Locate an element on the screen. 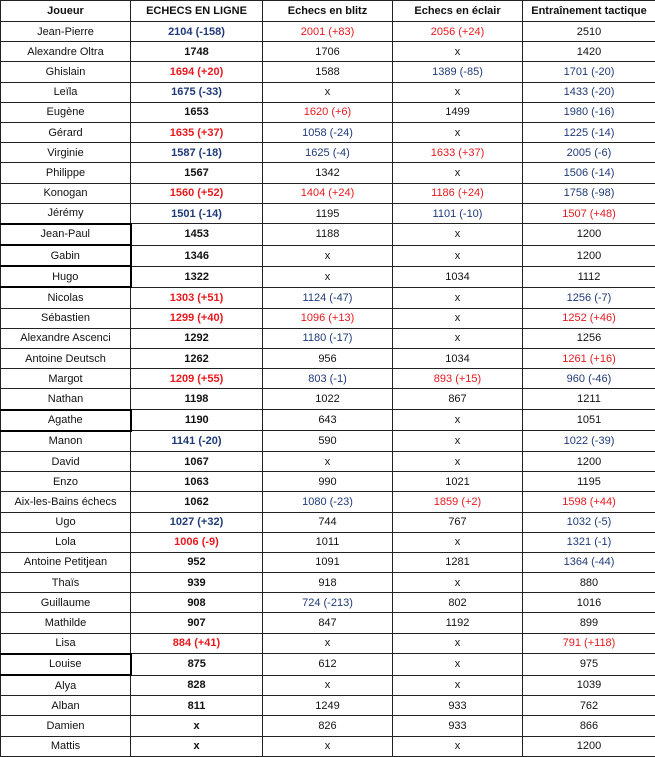 The width and height of the screenshot is (655, 757). tactics-rating: 1321 (-1) is located at coordinates (589, 542).